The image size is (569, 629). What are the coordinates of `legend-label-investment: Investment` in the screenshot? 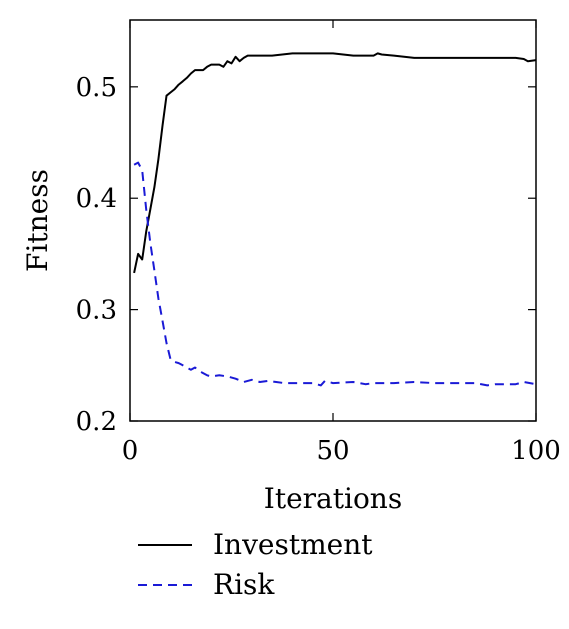 It's located at (293, 544).